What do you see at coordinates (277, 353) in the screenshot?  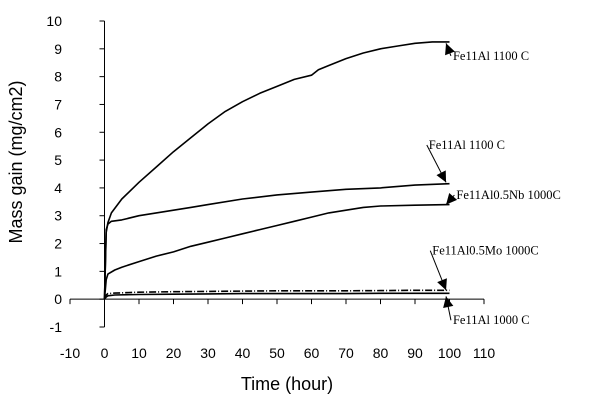 I see `x-tick-label: 50` at bounding box center [277, 353].